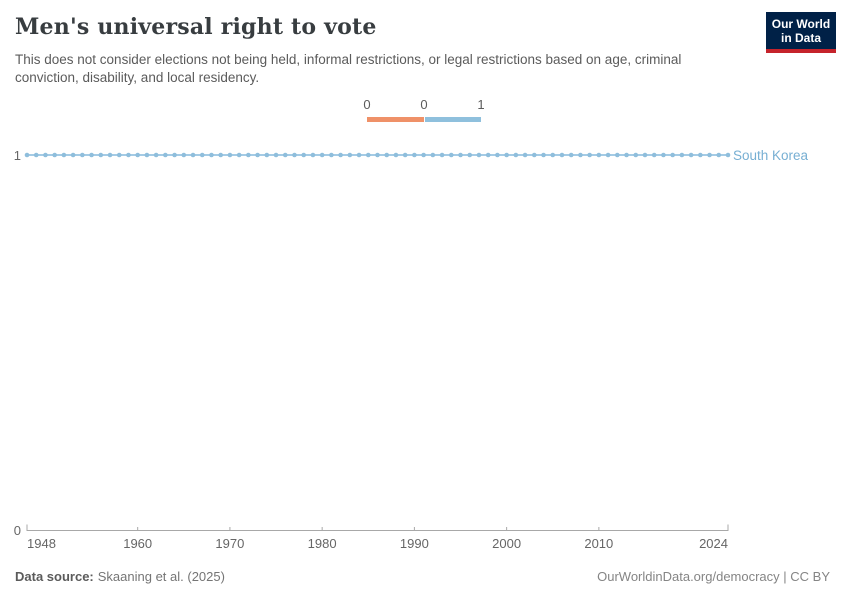 This screenshot has height=600, width=850. Describe the element at coordinates (230, 543) in the screenshot. I see `x-axis-tick-1970: 1970` at that location.